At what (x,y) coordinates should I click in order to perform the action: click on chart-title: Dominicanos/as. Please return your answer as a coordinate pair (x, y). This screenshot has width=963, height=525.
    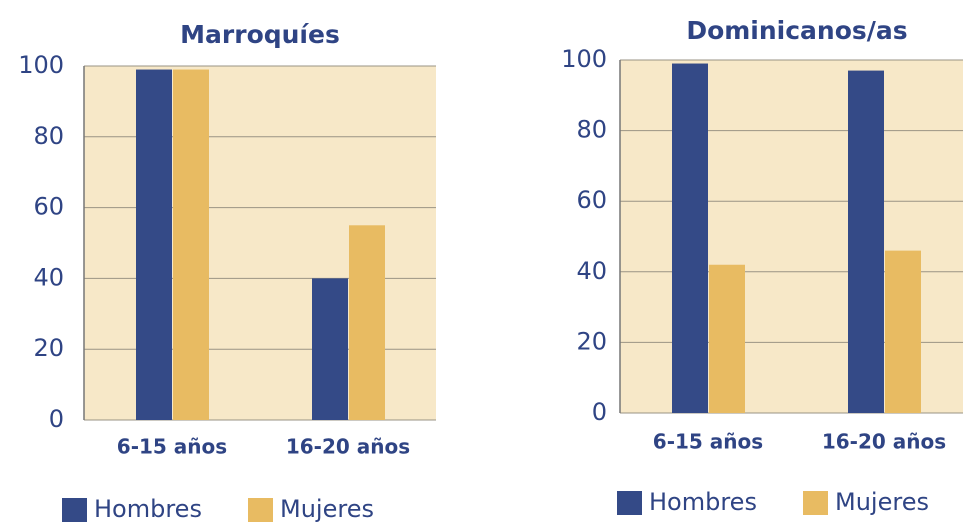
    Looking at the image, I should click on (796, 30).